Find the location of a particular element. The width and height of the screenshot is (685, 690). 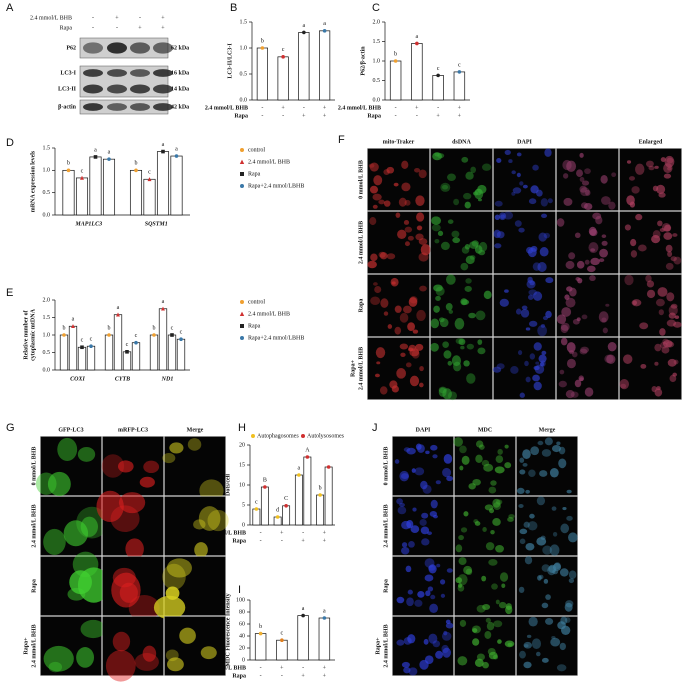

band-size: 62 kDa is located at coordinates (180, 48).